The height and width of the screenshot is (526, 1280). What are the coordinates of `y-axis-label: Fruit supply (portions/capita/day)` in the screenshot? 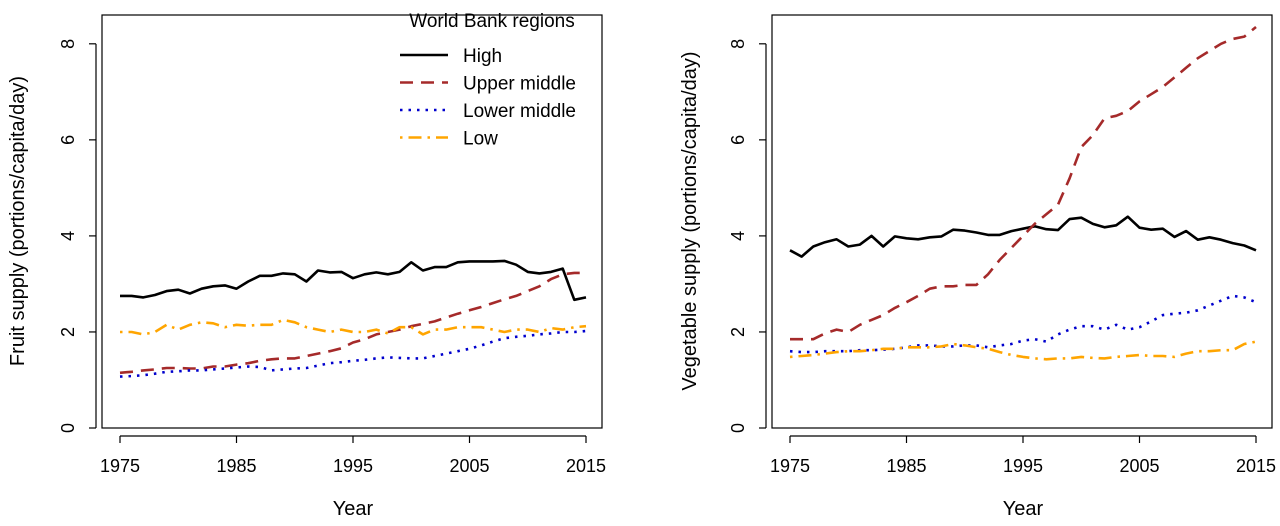 It's located at (18, 221).